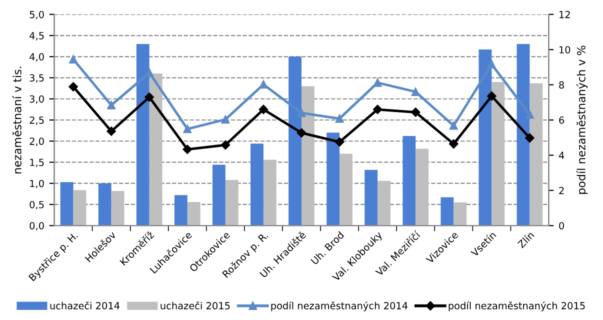 The image size is (603, 320). Describe the element at coordinates (561, 226) in the screenshot. I see `y2-tick-label: 0` at that location.